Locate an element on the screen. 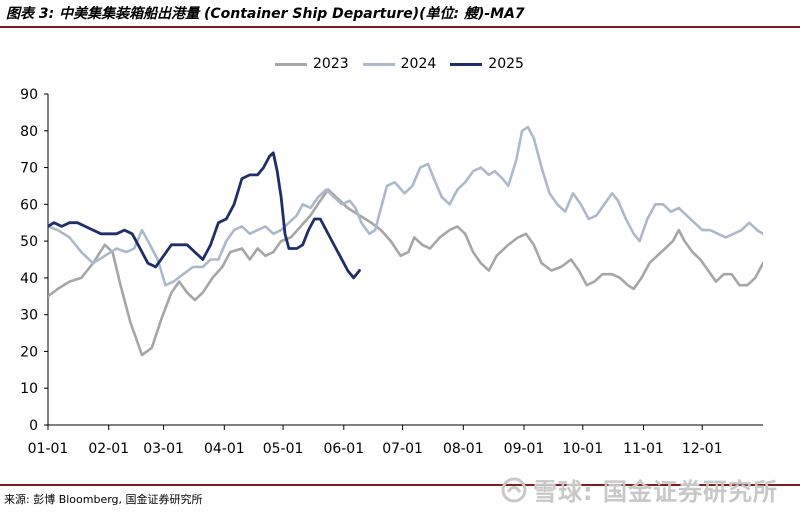 This screenshot has width=800, height=512. legend-label-2025: 2025 is located at coordinates (506, 64).